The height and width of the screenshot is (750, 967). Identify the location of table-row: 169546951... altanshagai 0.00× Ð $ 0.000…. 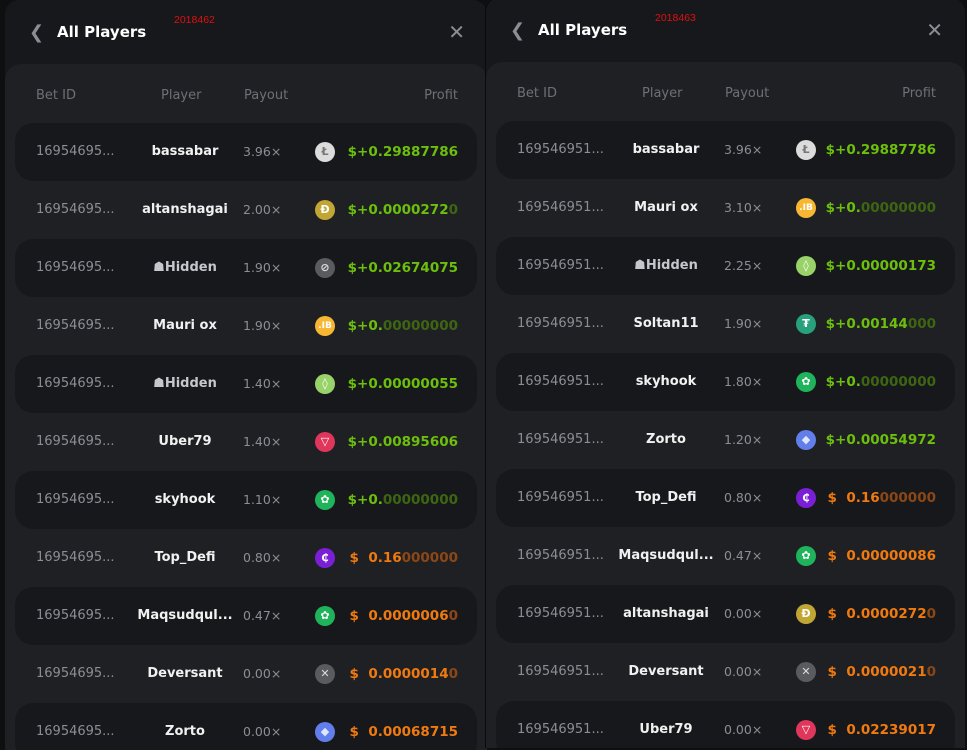
(725, 614).